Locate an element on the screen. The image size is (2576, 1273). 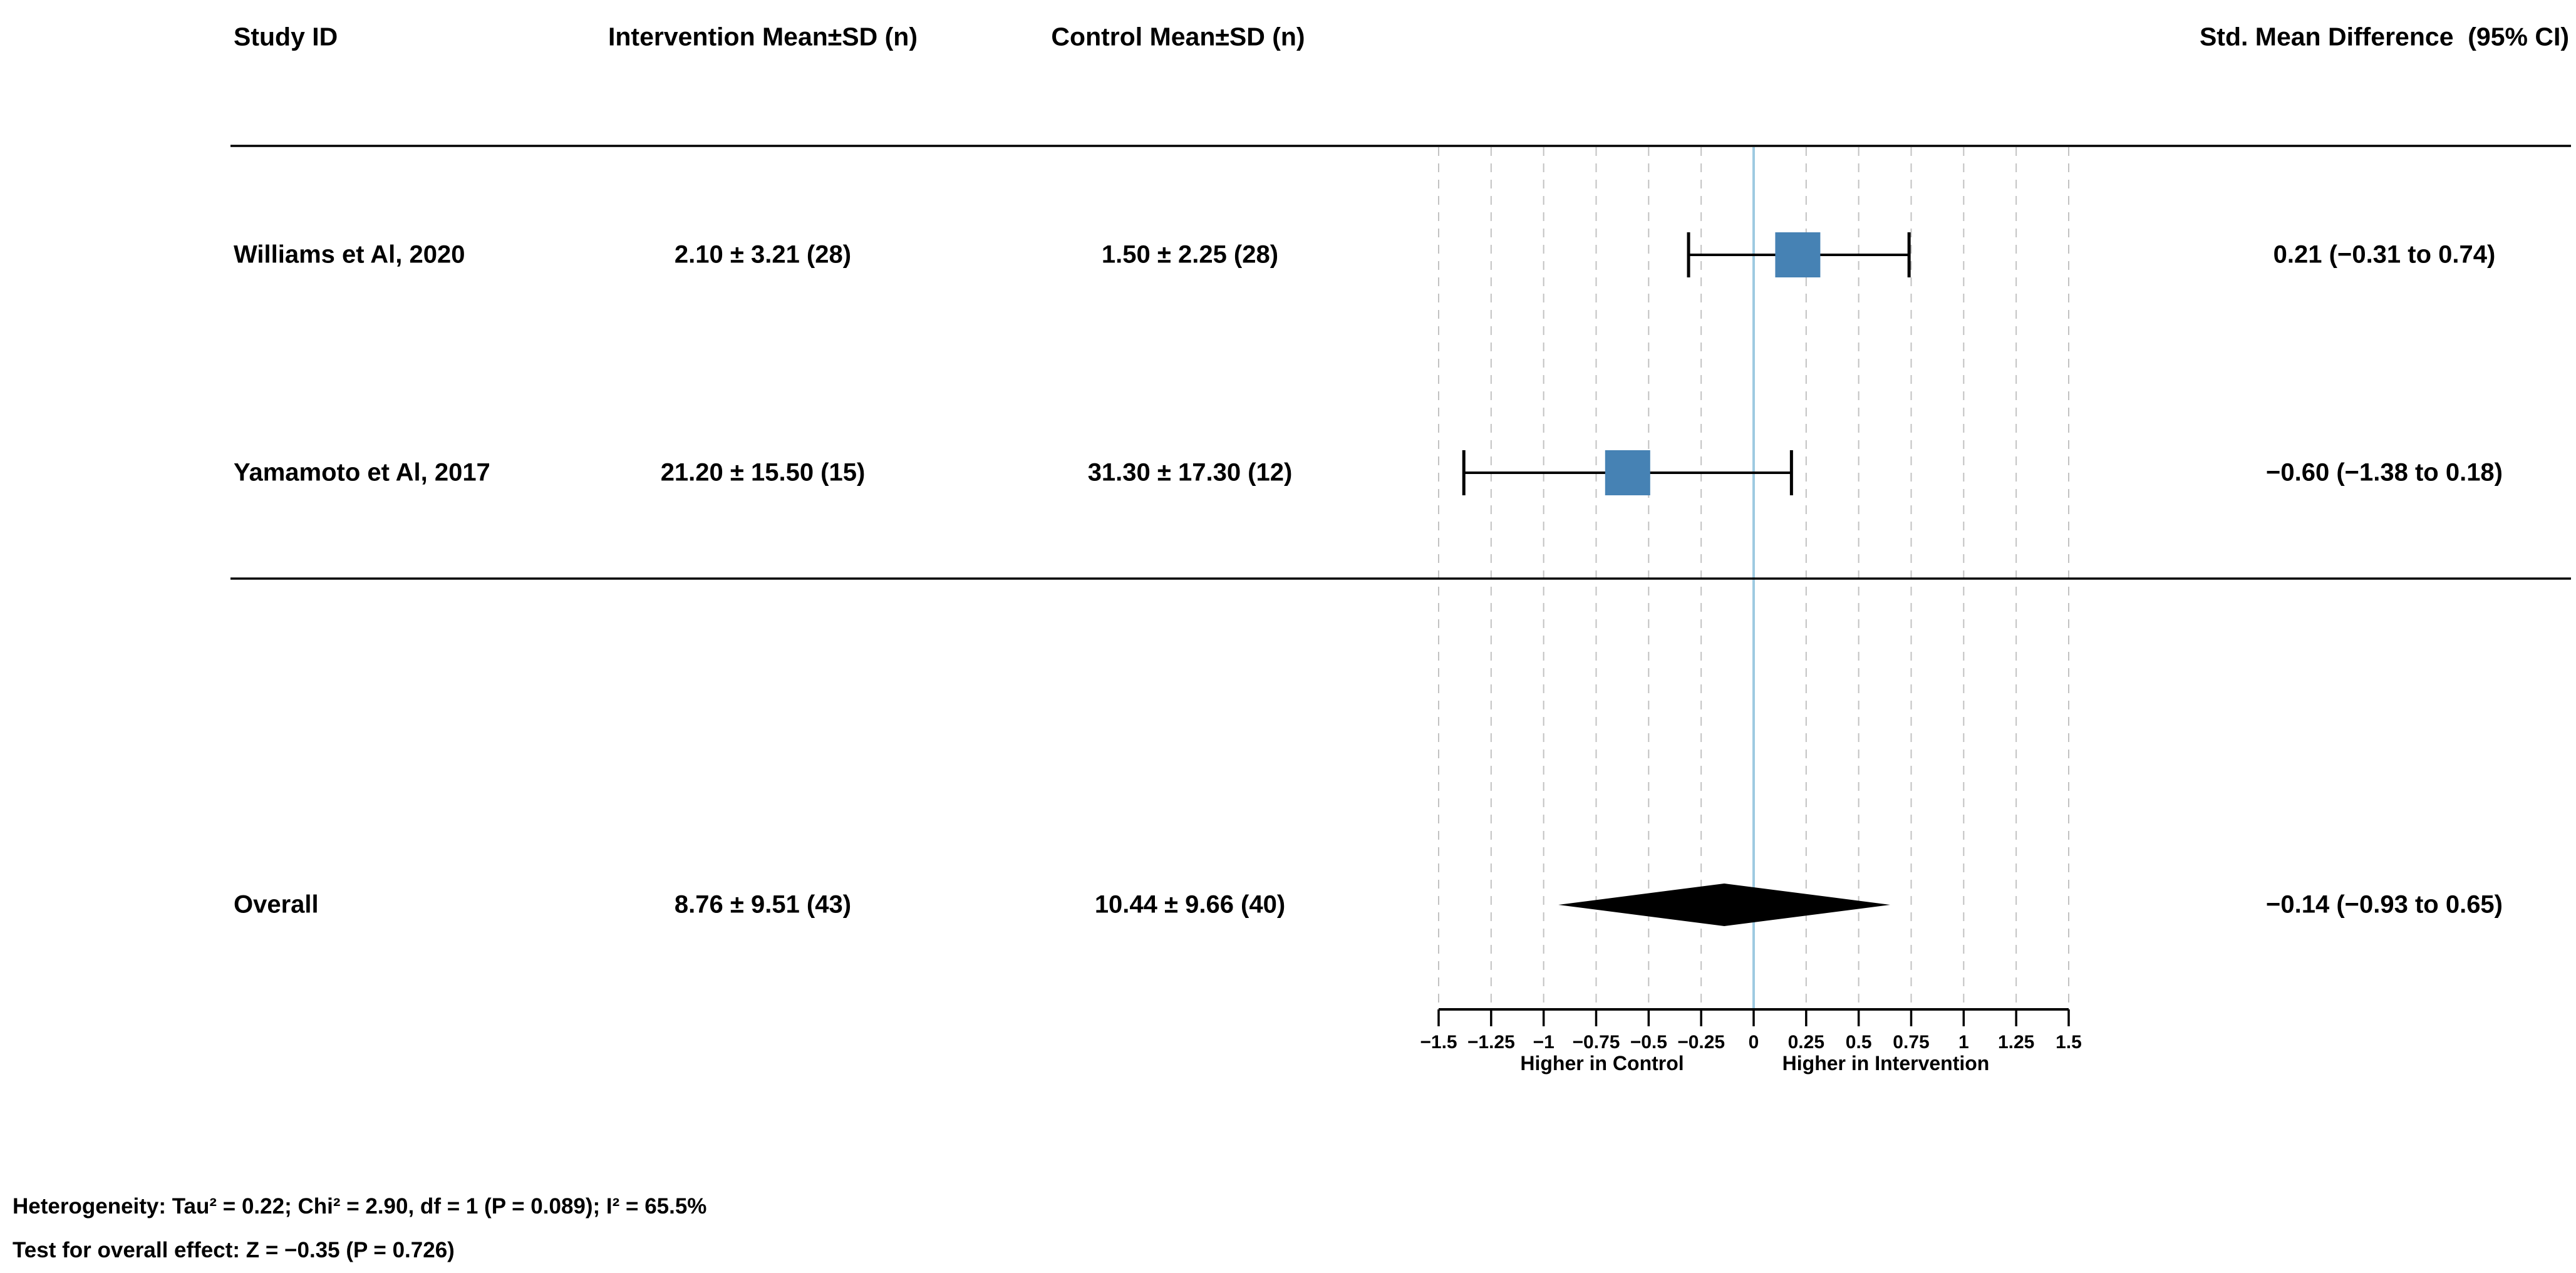
axis-tick-label: −1.25 is located at coordinates (1491, 1042).